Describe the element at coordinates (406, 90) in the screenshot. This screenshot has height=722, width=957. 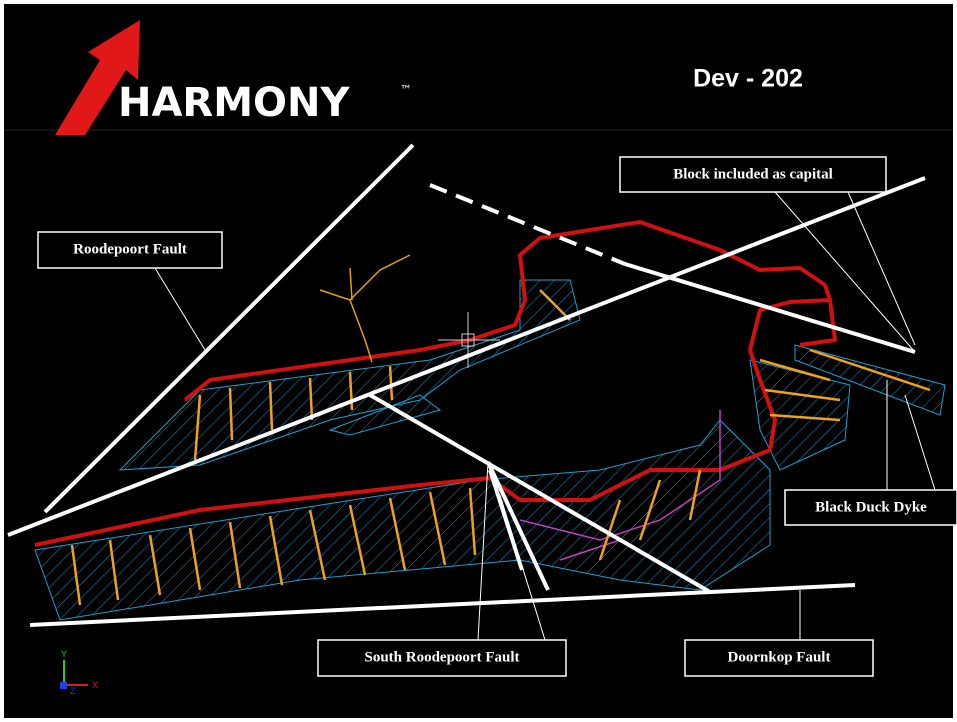
I see `trademark: ™` at that location.